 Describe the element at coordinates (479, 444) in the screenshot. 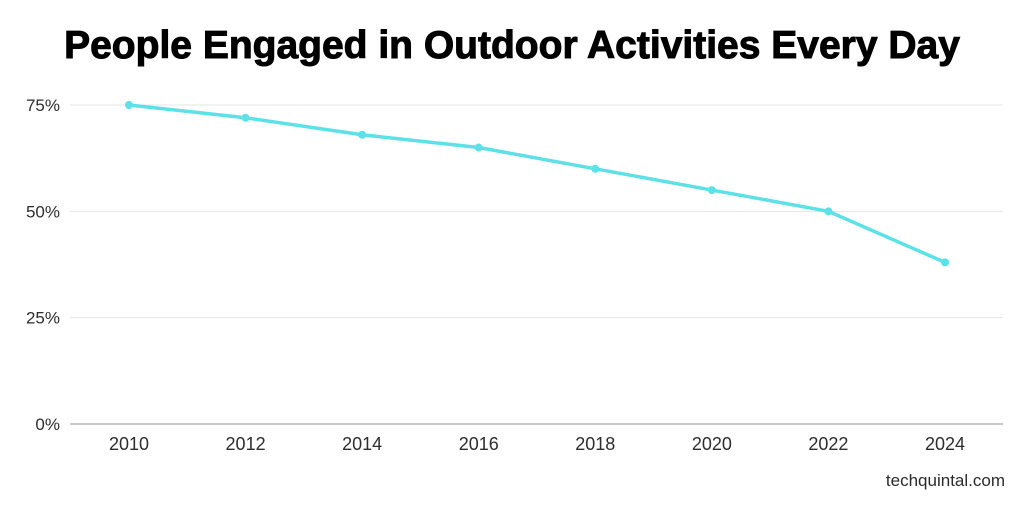

I see `x-tick-label: 2016` at that location.